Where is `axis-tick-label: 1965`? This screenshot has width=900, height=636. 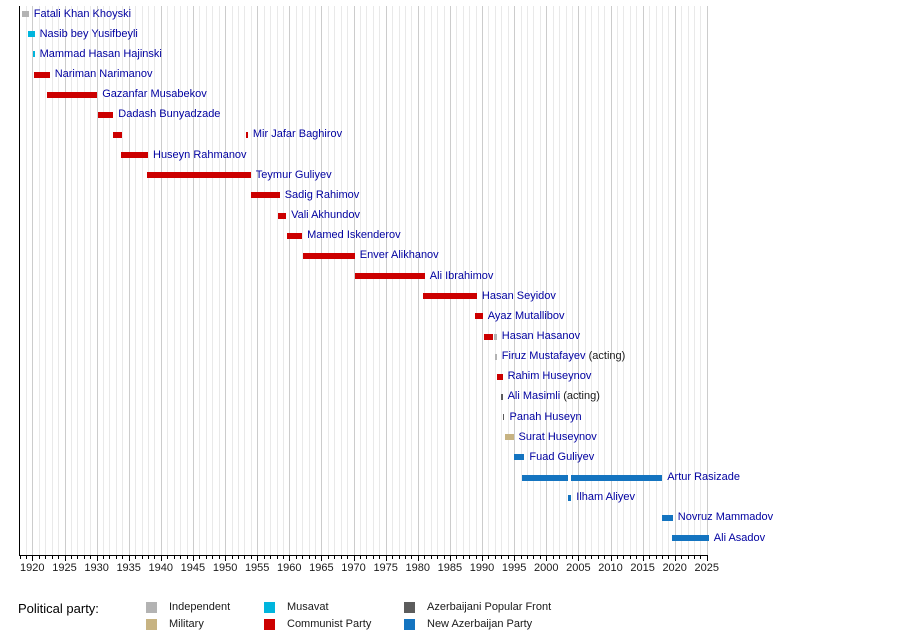 axis-tick-label: 1965 is located at coordinates (321, 568).